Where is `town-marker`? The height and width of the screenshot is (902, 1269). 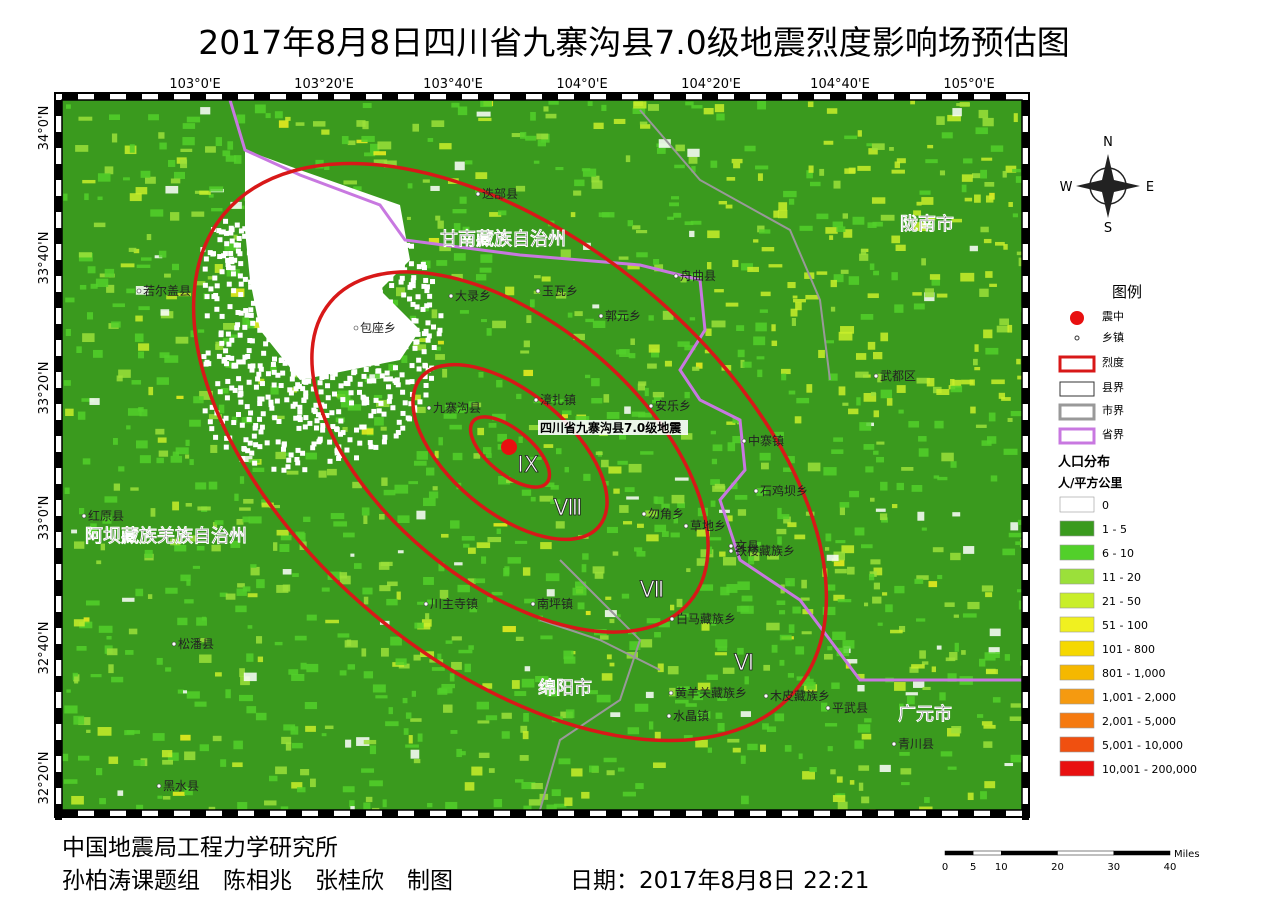
town-marker is located at coordinates (731, 551).